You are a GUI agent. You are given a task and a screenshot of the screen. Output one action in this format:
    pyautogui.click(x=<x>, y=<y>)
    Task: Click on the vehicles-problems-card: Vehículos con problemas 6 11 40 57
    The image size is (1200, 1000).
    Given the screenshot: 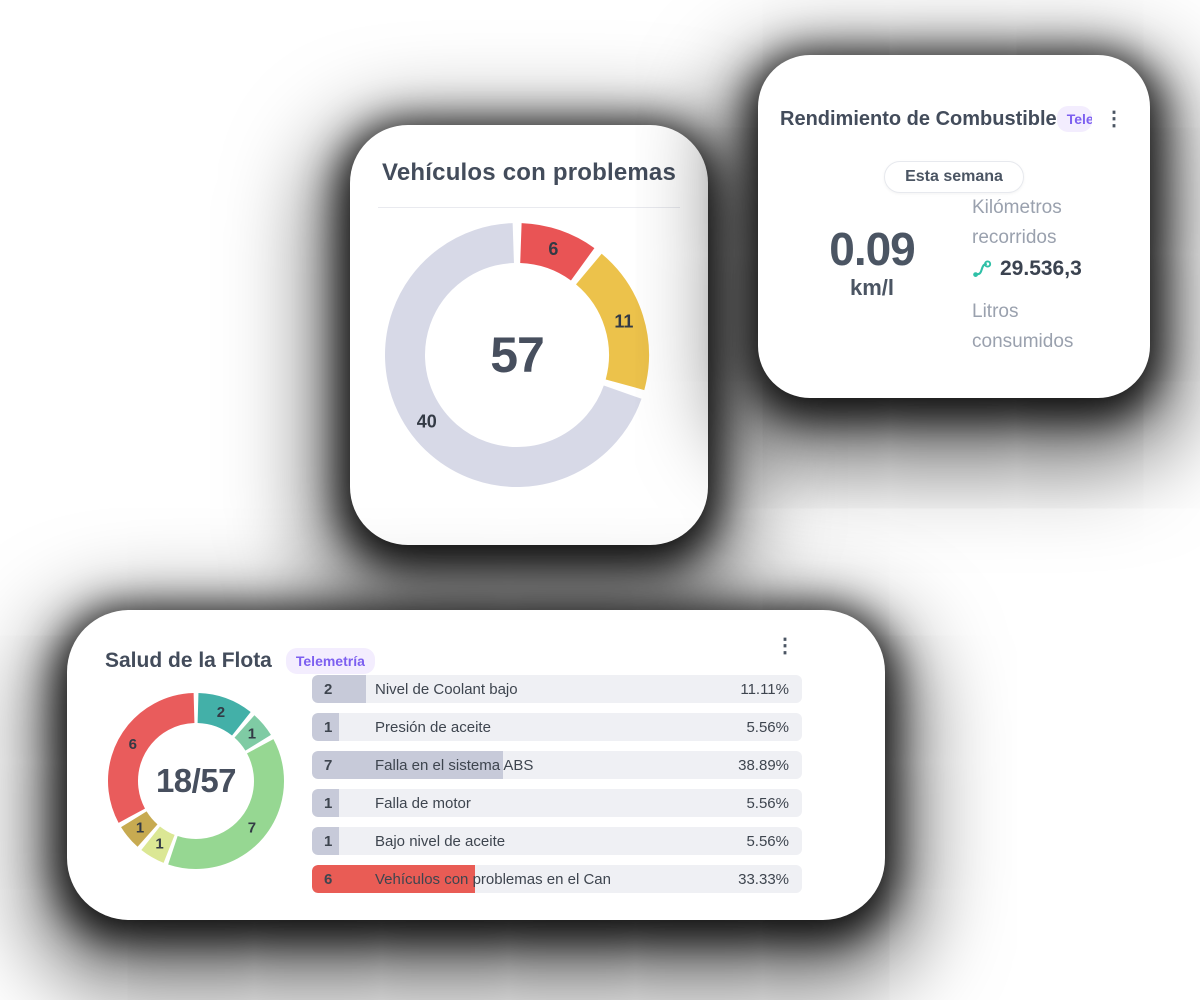 What is the action you would take?
    pyautogui.click(x=529, y=335)
    